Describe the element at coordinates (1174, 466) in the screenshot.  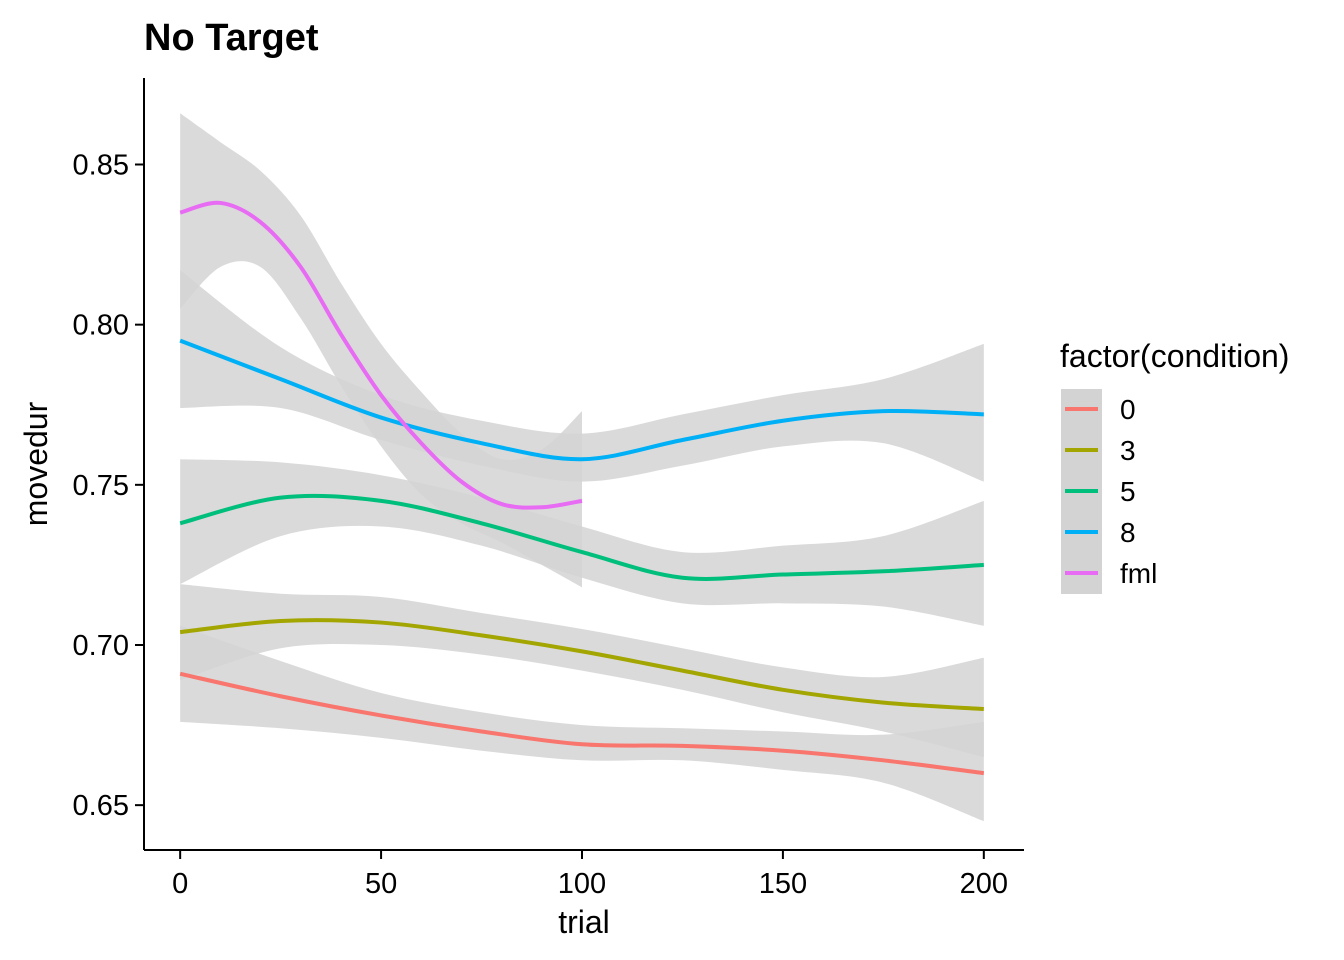
I see `legend: factor(condition) 0 3 5 8 fml` at that location.